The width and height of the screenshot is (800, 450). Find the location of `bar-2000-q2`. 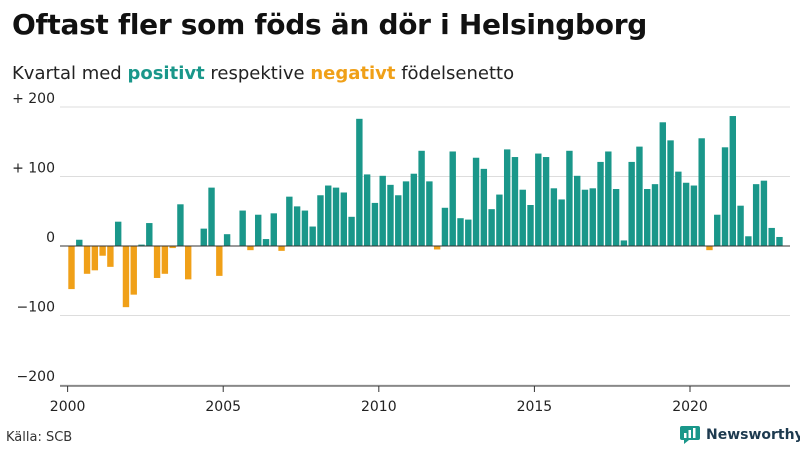

bar-2000-q2 is located at coordinates (79, 242).